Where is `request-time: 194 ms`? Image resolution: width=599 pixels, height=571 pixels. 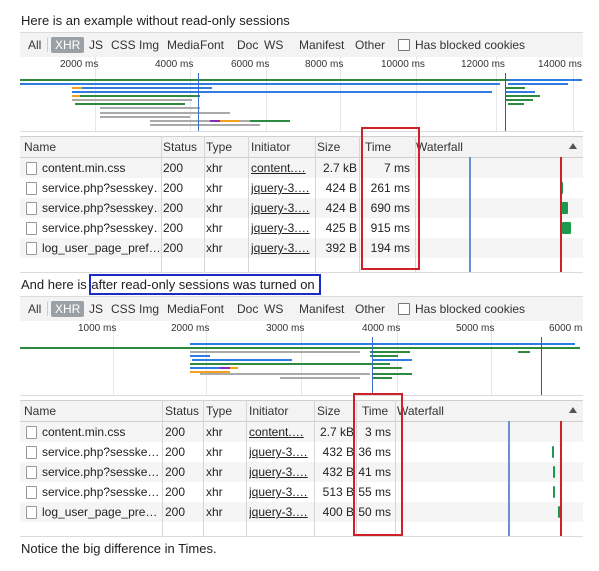
request-time: 194 ms is located at coordinates (390, 248).